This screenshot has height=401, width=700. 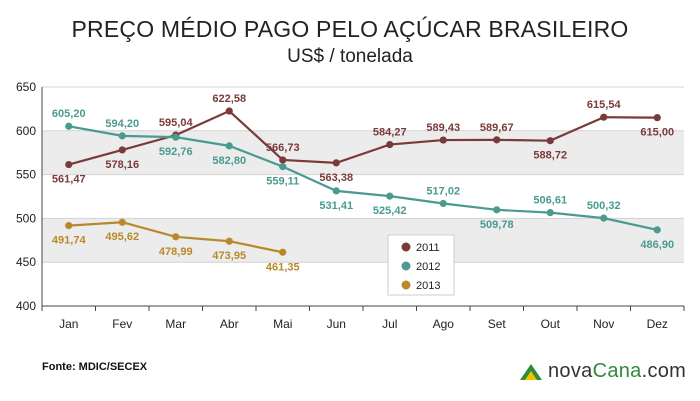 I want to click on legend-marker-2013, so click(x=406, y=285).